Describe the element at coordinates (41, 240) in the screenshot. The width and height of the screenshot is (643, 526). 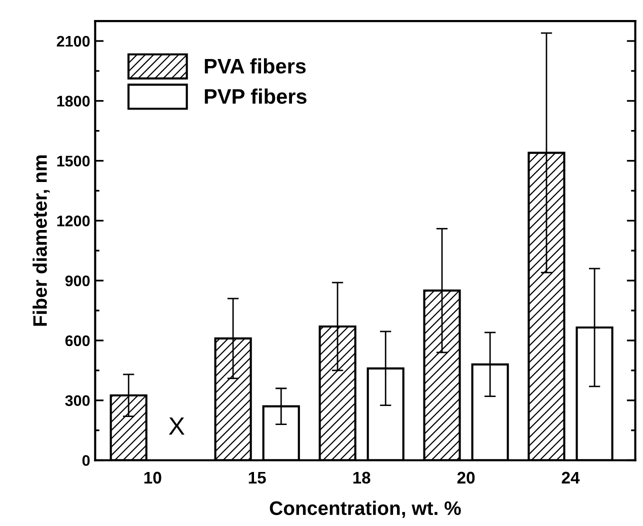
I see `y-axis-title: Fiber diameter, nm` at that location.